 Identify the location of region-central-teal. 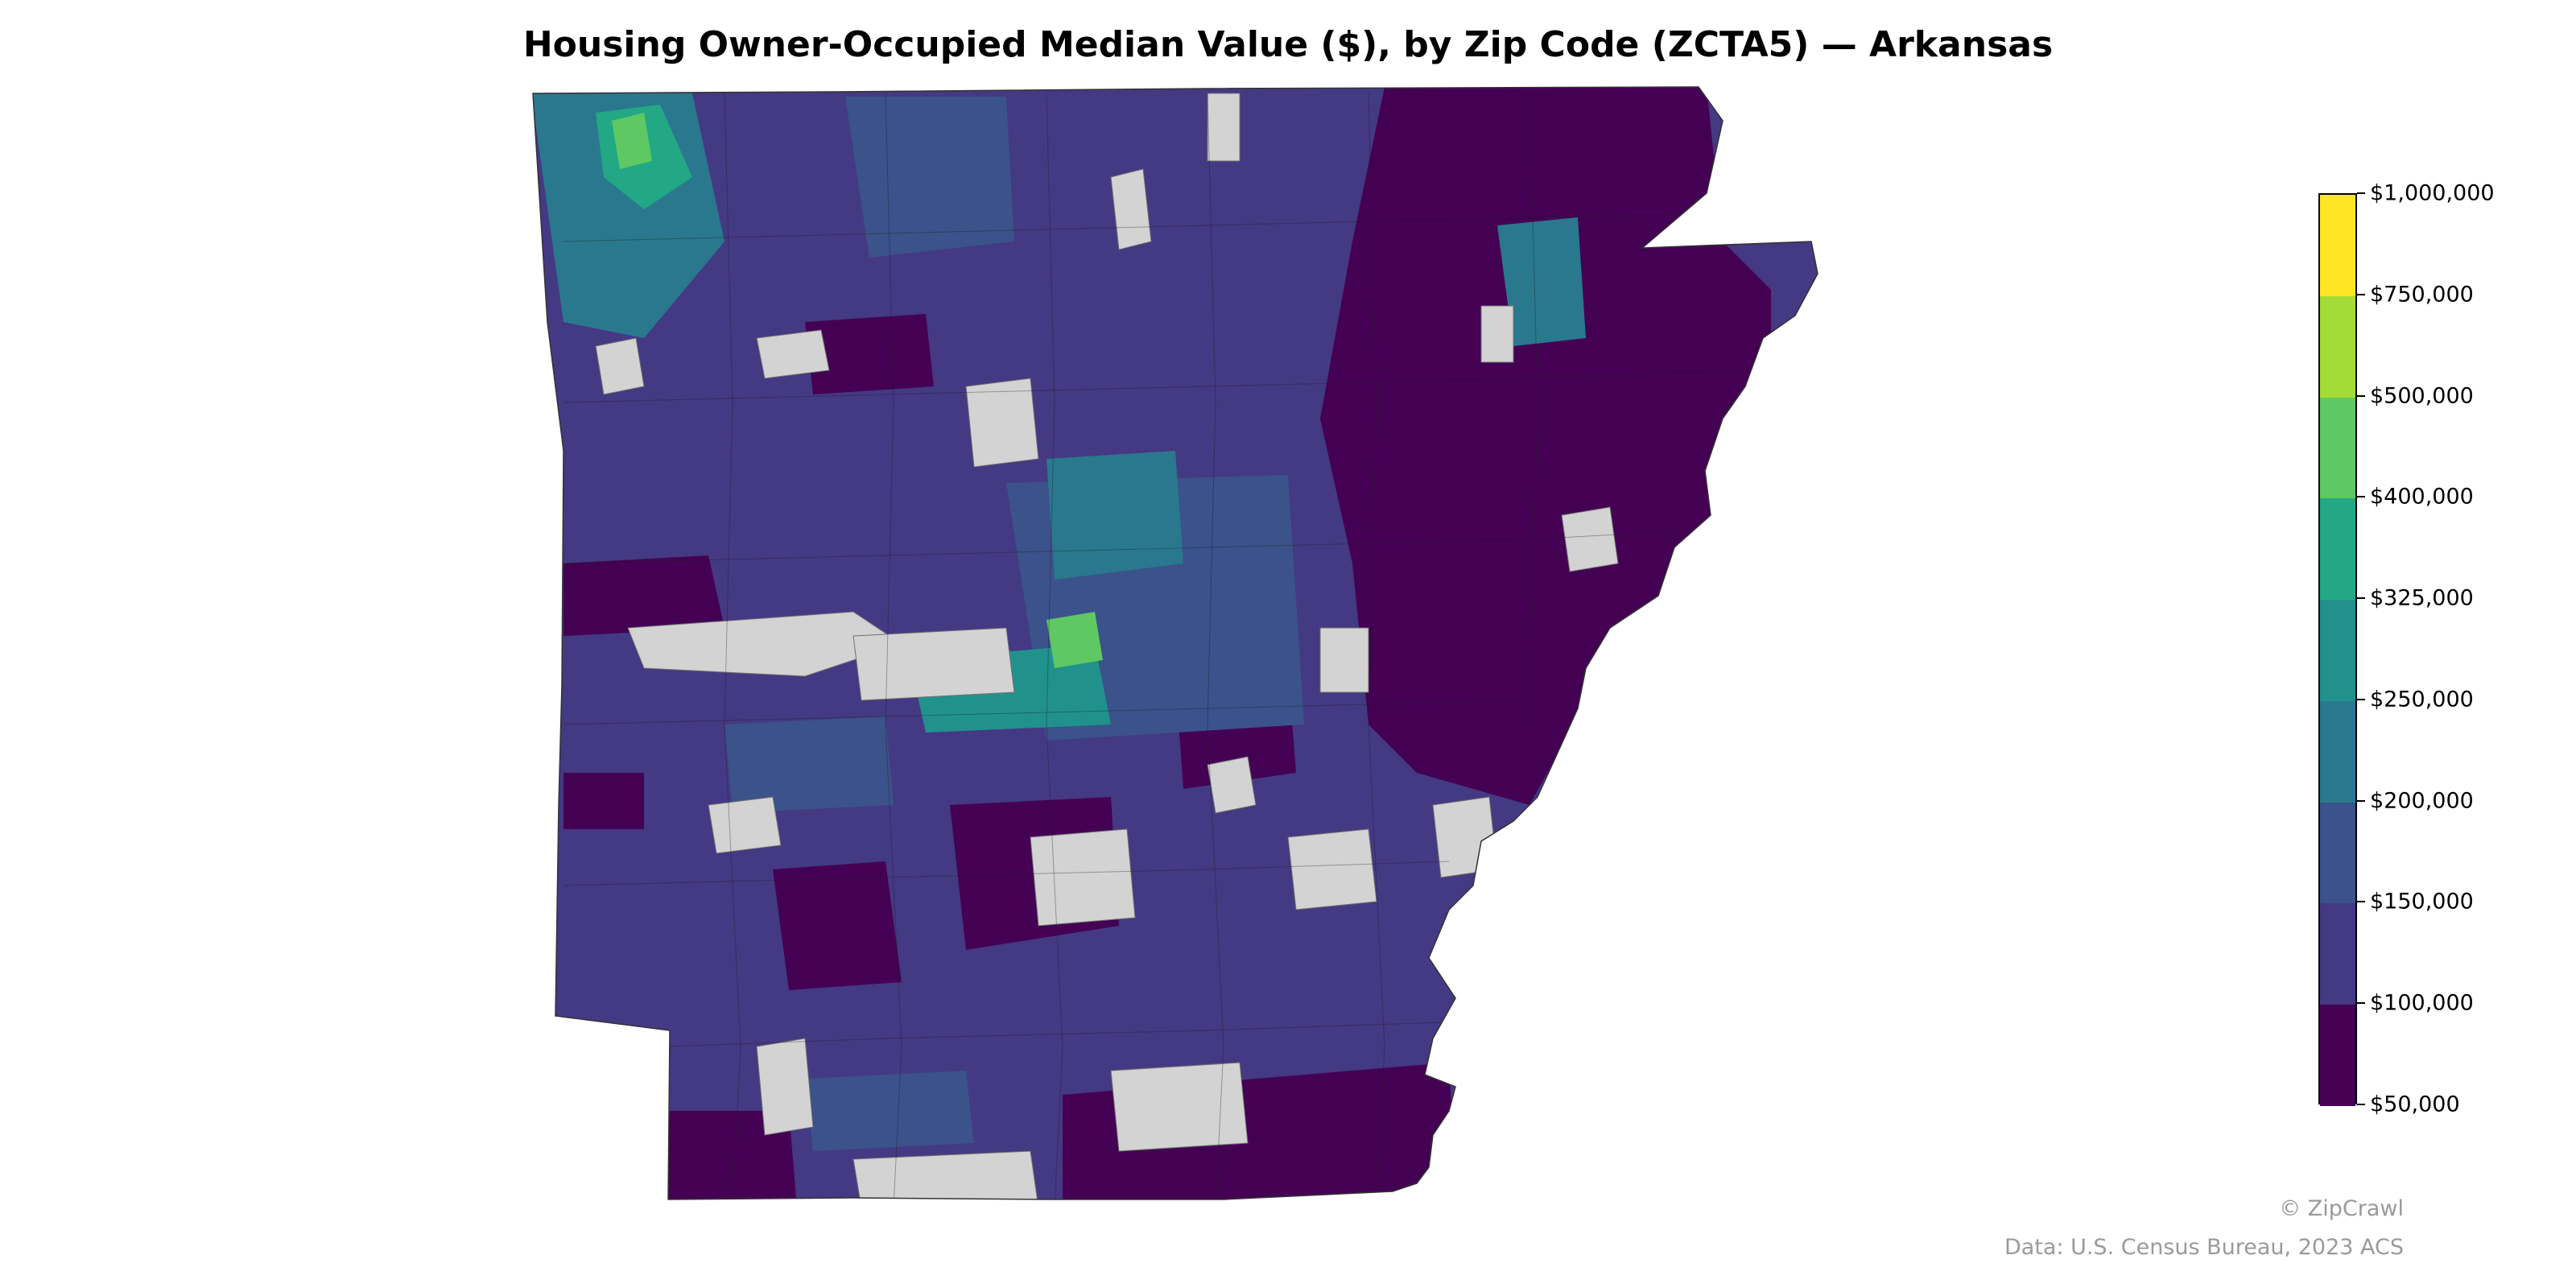
(1114, 515).